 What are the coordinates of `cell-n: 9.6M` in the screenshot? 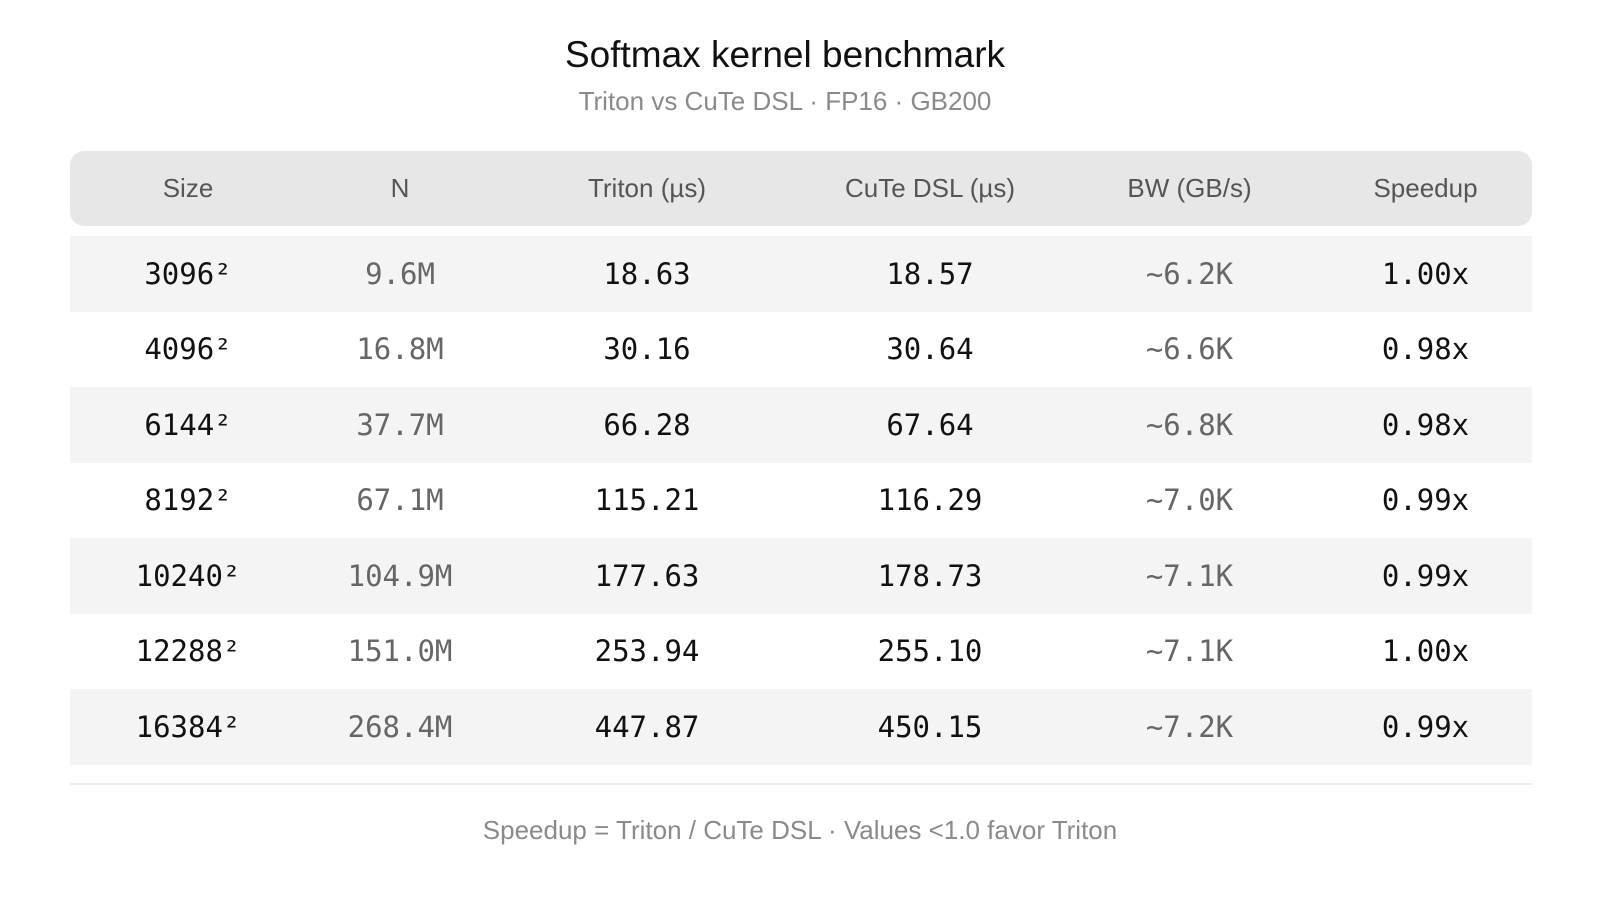 It's located at (400, 273).